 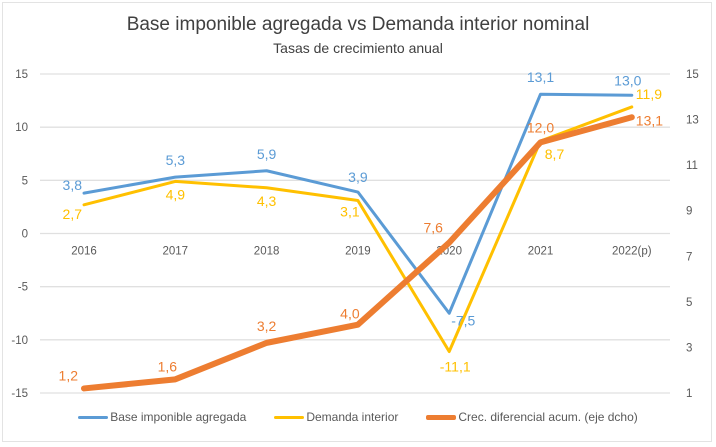 What do you see at coordinates (25, 181) in the screenshot?
I see `y-left-tick-label: 5` at bounding box center [25, 181].